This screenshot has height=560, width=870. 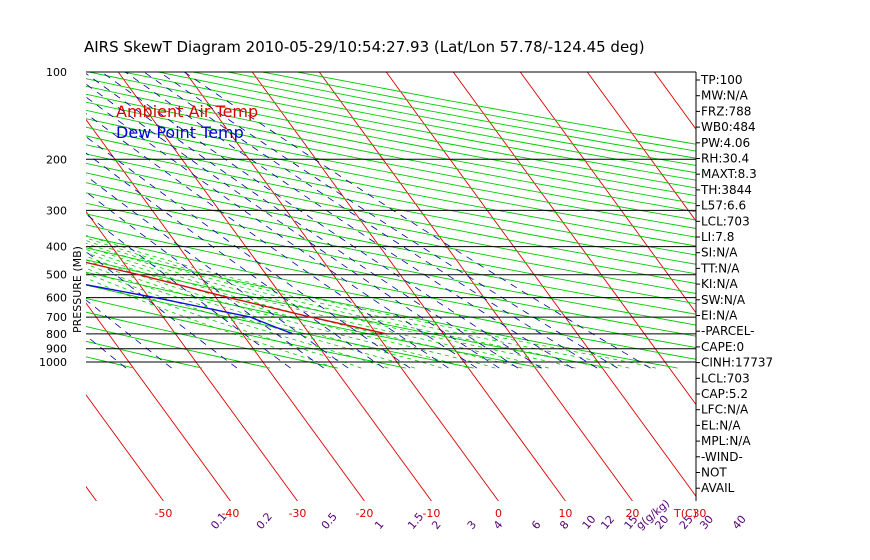 I want to click on bottom-unit-label: T(C), so click(x=685, y=513).